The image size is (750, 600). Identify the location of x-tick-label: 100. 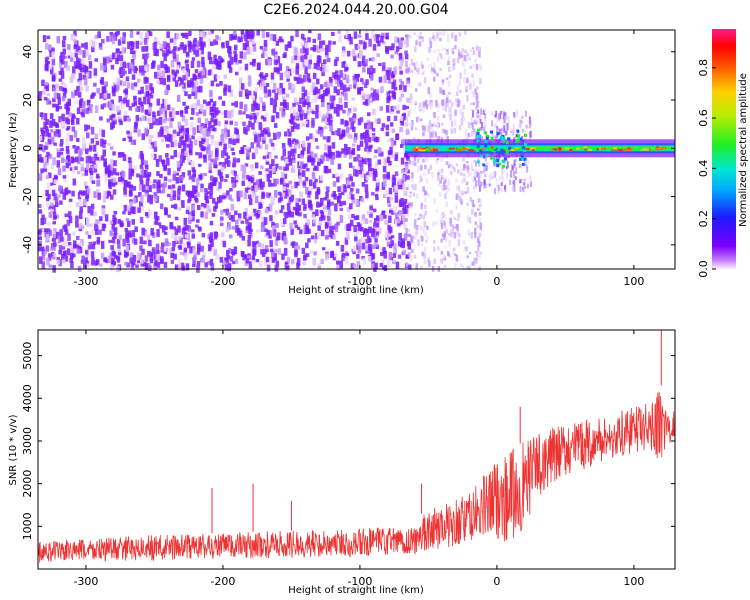
(633, 281).